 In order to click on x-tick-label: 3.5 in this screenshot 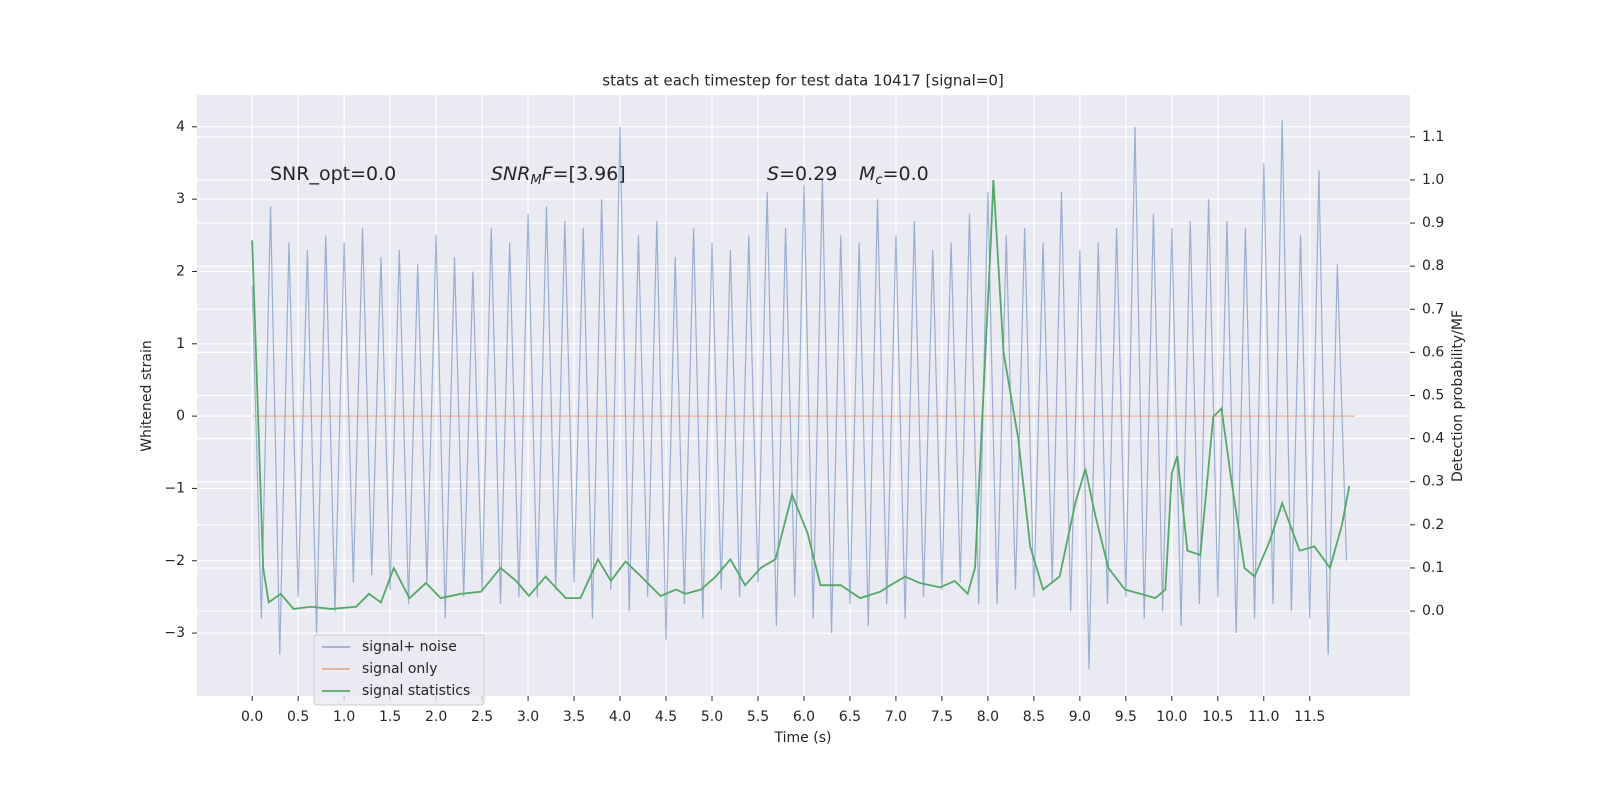, I will do `click(574, 717)`.